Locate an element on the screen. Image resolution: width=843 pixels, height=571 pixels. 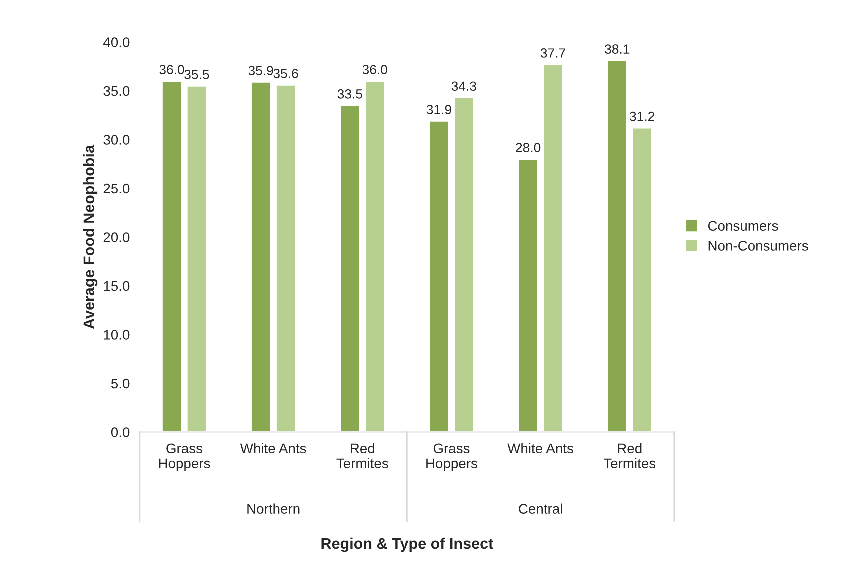
y-tick-label: 0.0 is located at coordinates (120, 433).